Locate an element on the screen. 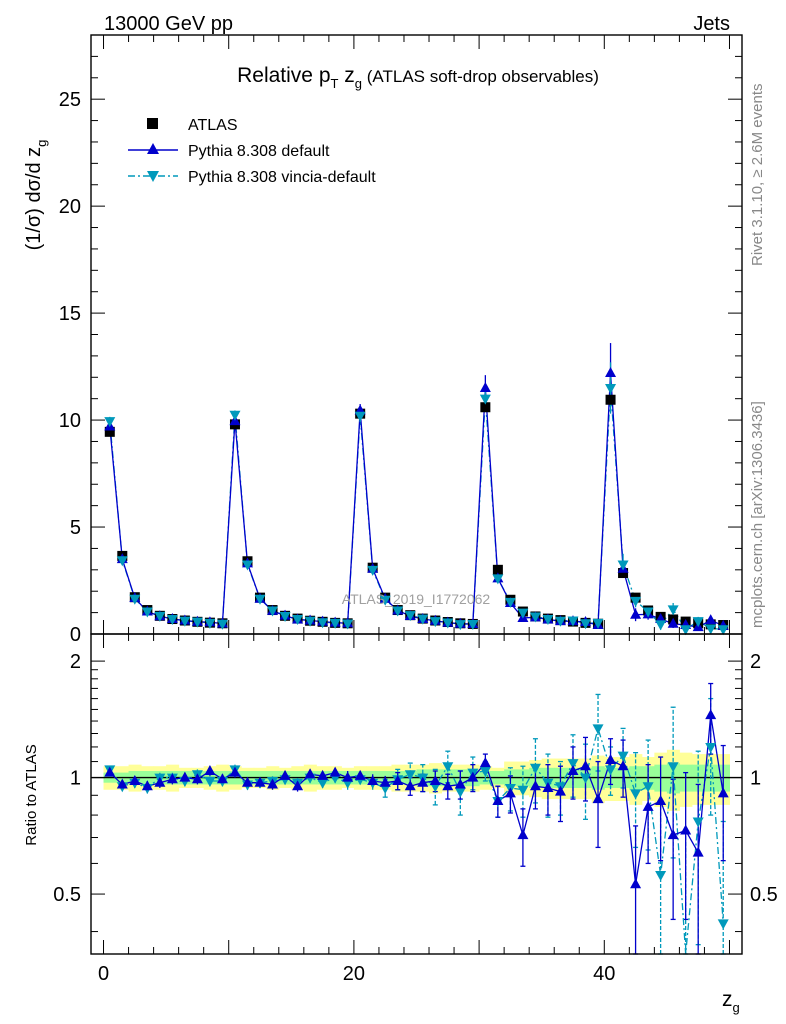 The height and width of the screenshot is (1024, 786). ratio-y-tick-label: 0.5 is located at coordinates (67, 895).